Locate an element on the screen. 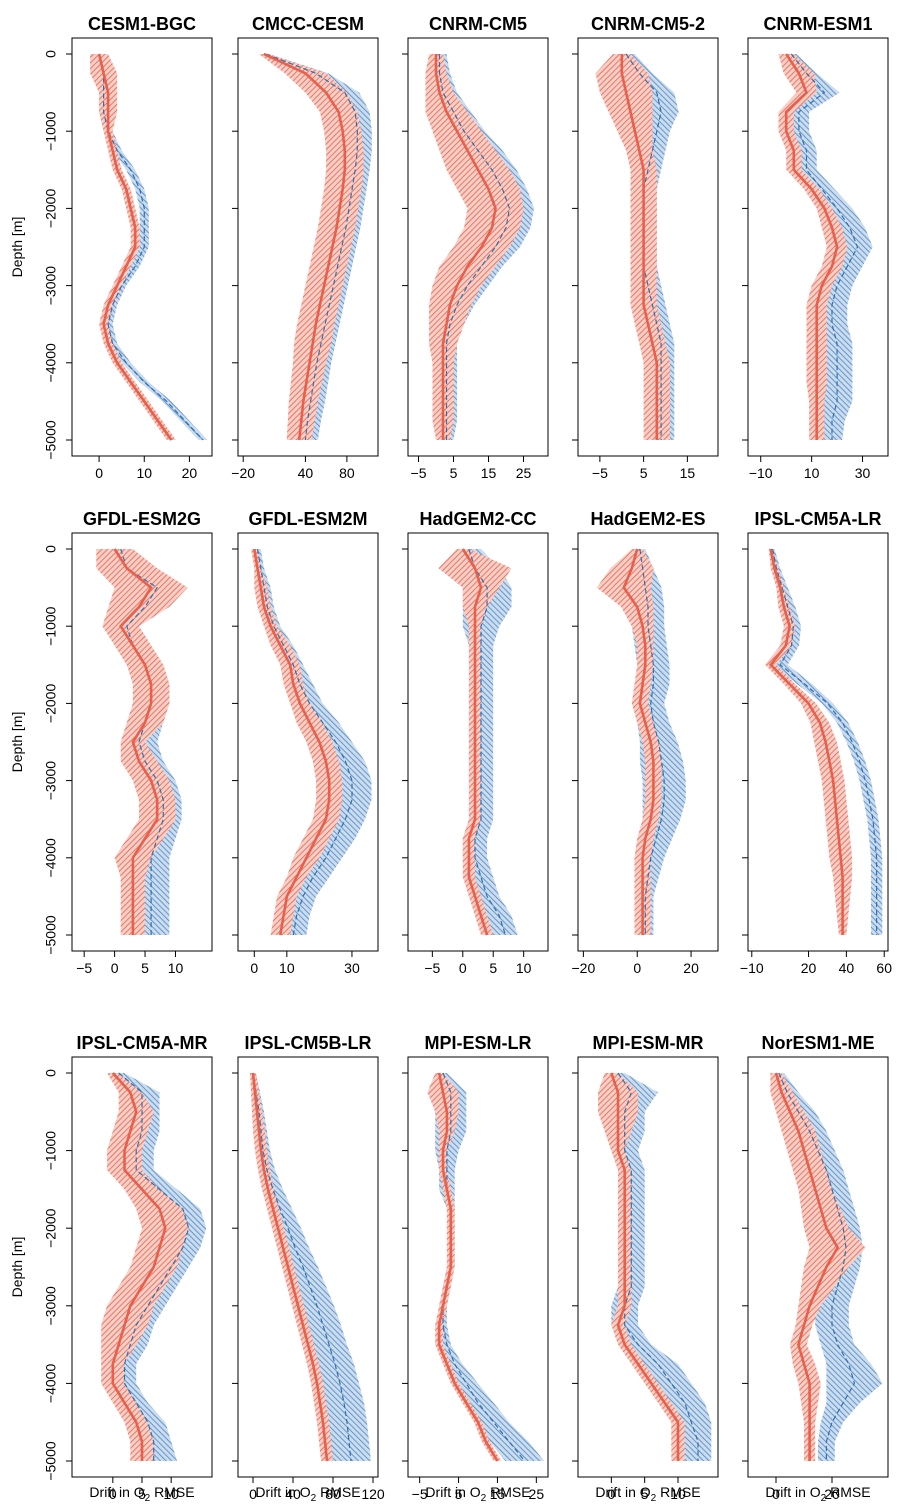 The image size is (919, 1504). panel-title: HadGEM2-ES is located at coordinates (647, 519).